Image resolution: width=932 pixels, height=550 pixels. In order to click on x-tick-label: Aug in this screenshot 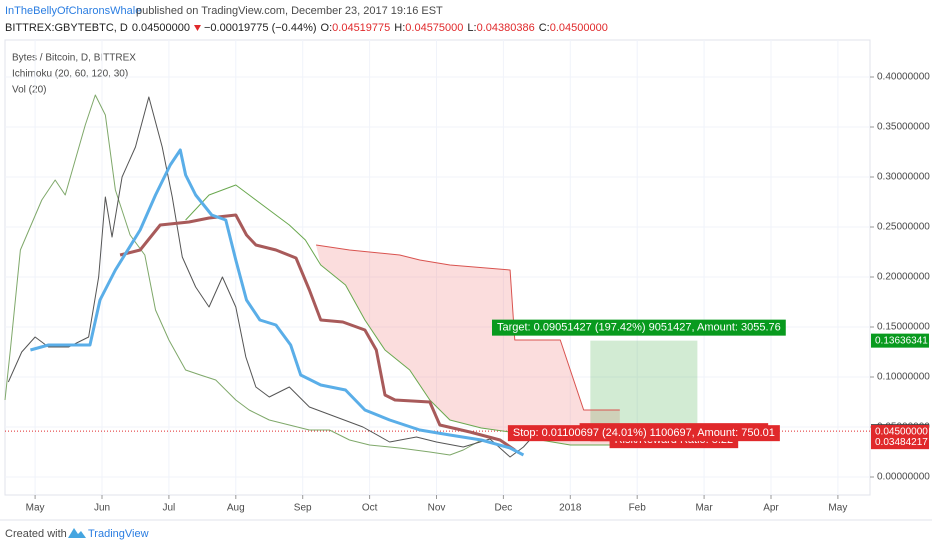, I will do `click(236, 508)`.